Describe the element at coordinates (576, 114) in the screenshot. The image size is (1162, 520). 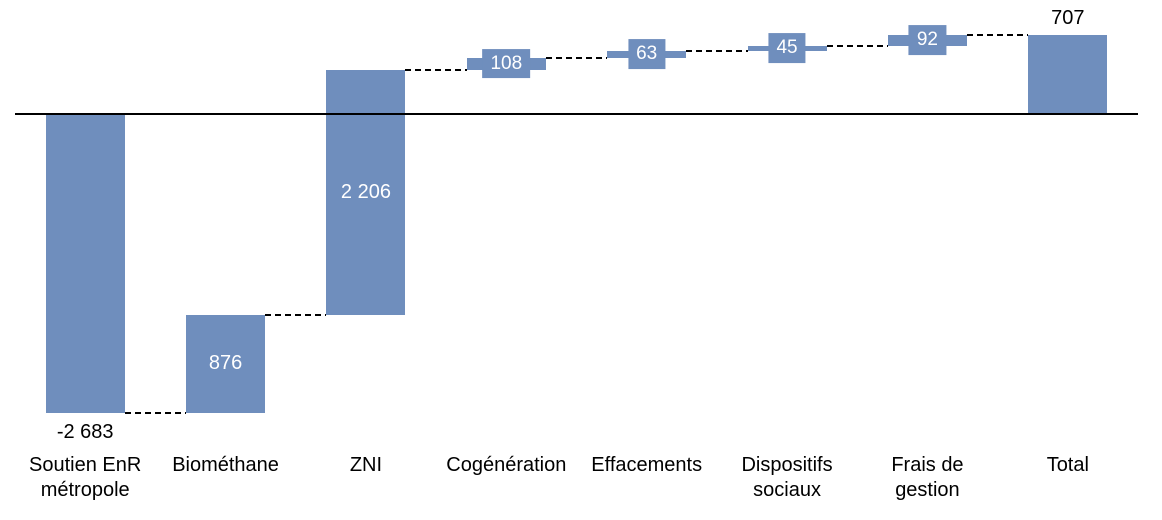
I see `x-axis-zero-line` at that location.